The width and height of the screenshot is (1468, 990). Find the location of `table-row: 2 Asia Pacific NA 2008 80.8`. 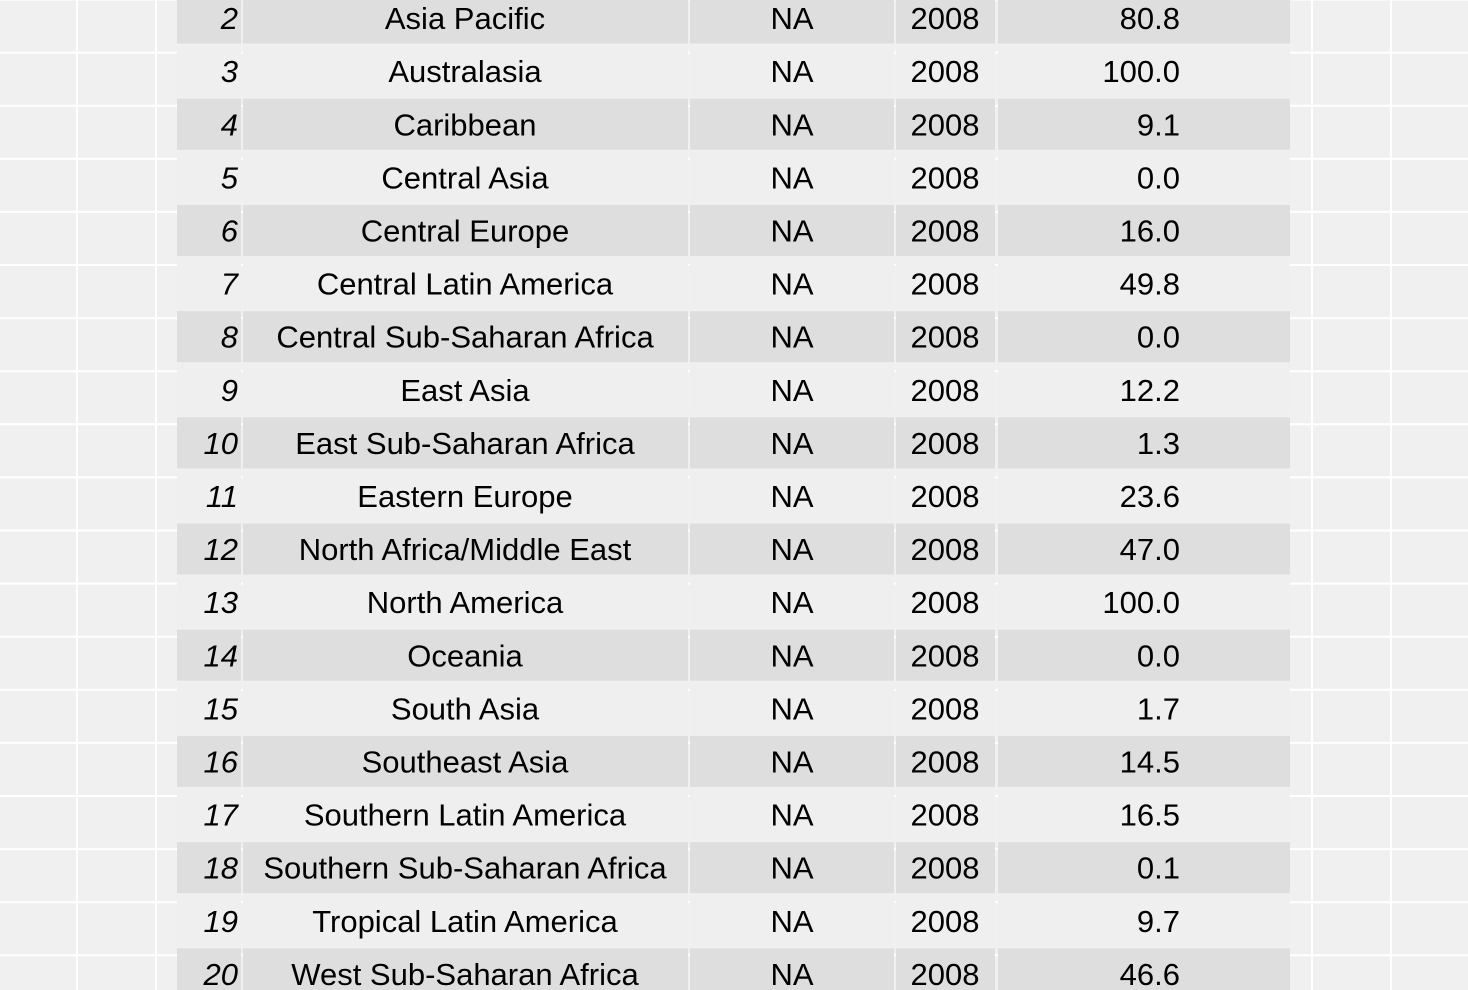

table-row: 2 Asia Pacific NA 2008 80.8 is located at coordinates (733, 22).